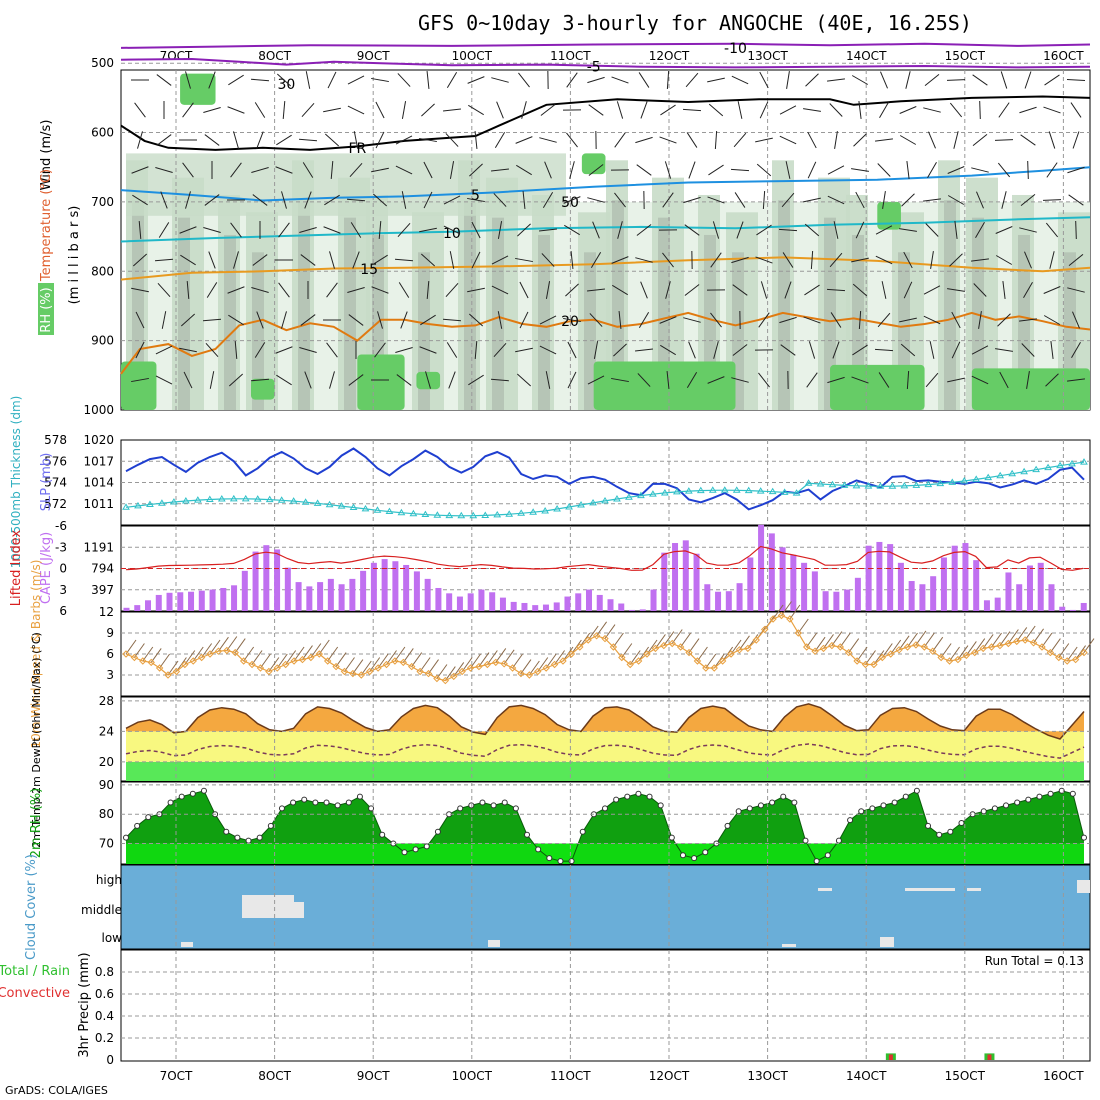  What do you see at coordinates (605, 742) in the screenshot?
I see `temp-fill` at bounding box center [605, 742].